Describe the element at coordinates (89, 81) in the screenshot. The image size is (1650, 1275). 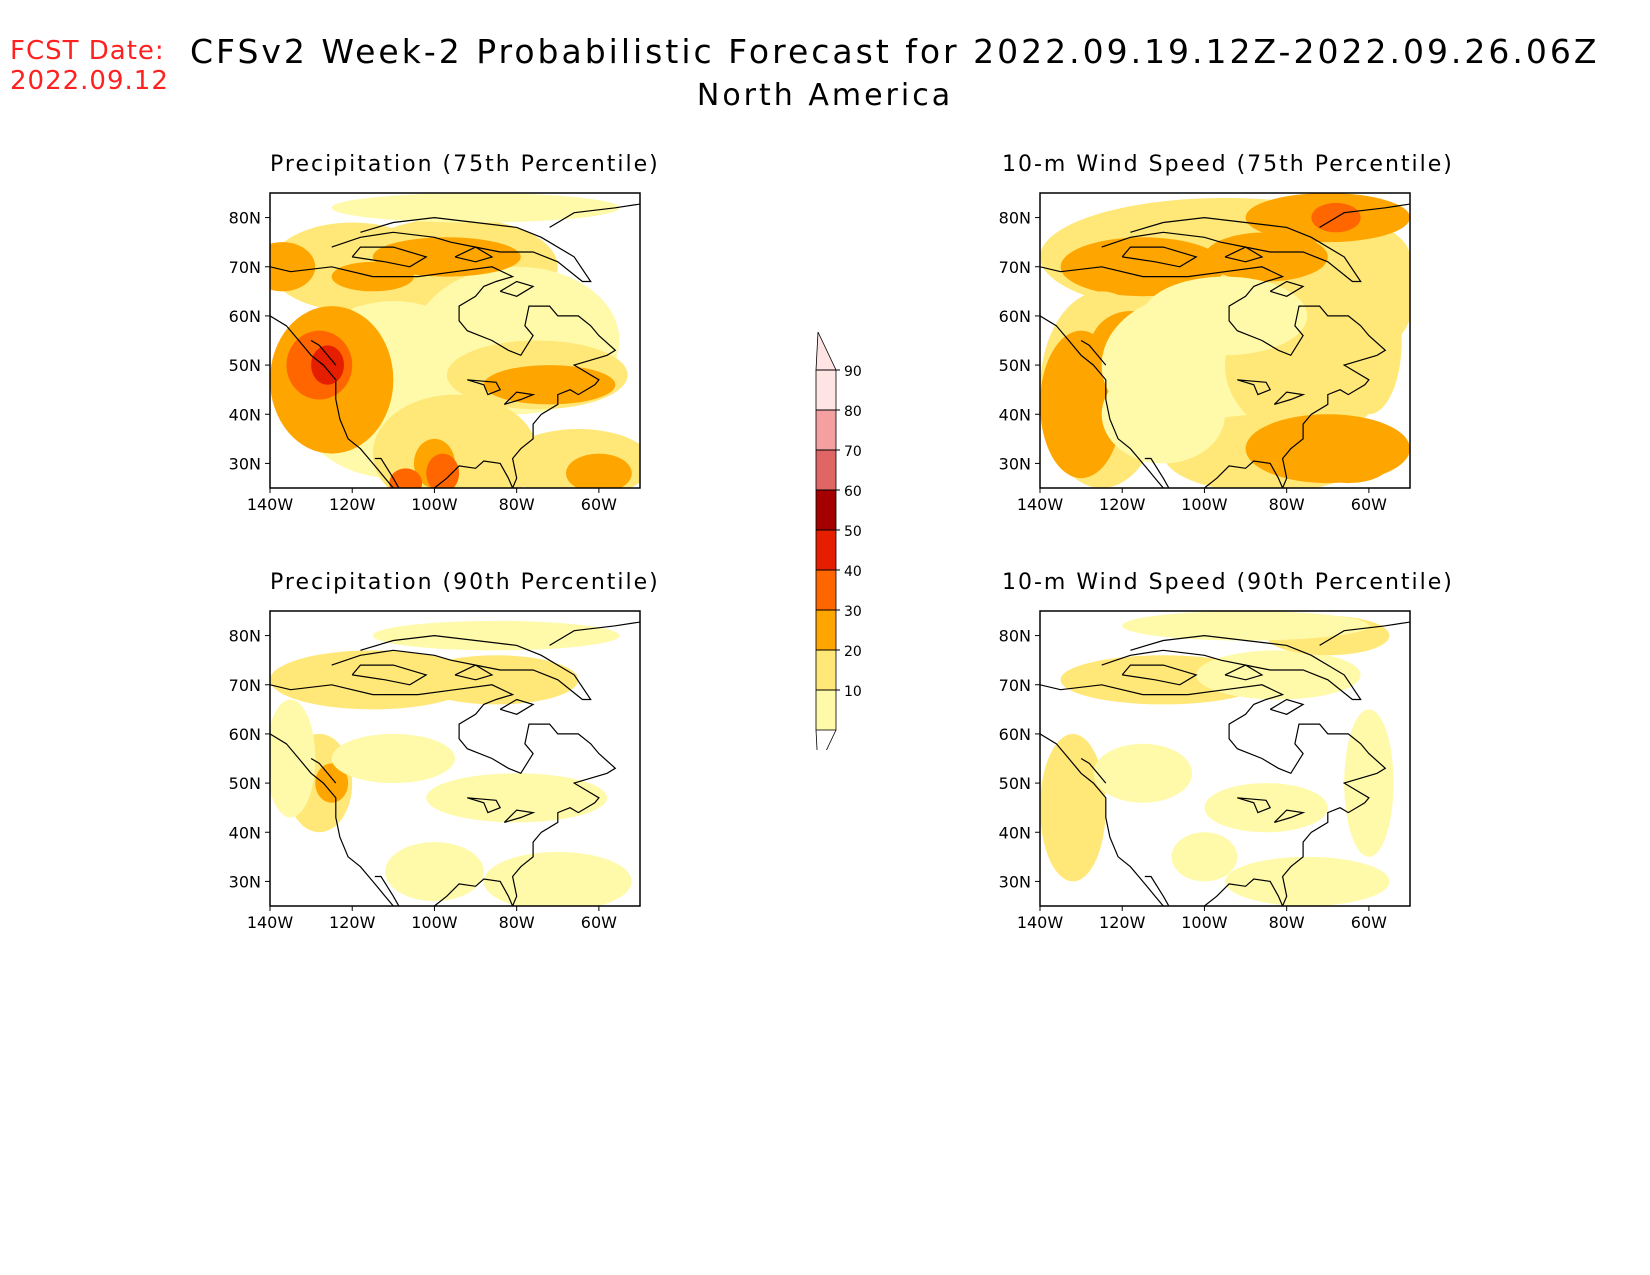
I see `forecast-date-value: 2022.09.12` at that location.